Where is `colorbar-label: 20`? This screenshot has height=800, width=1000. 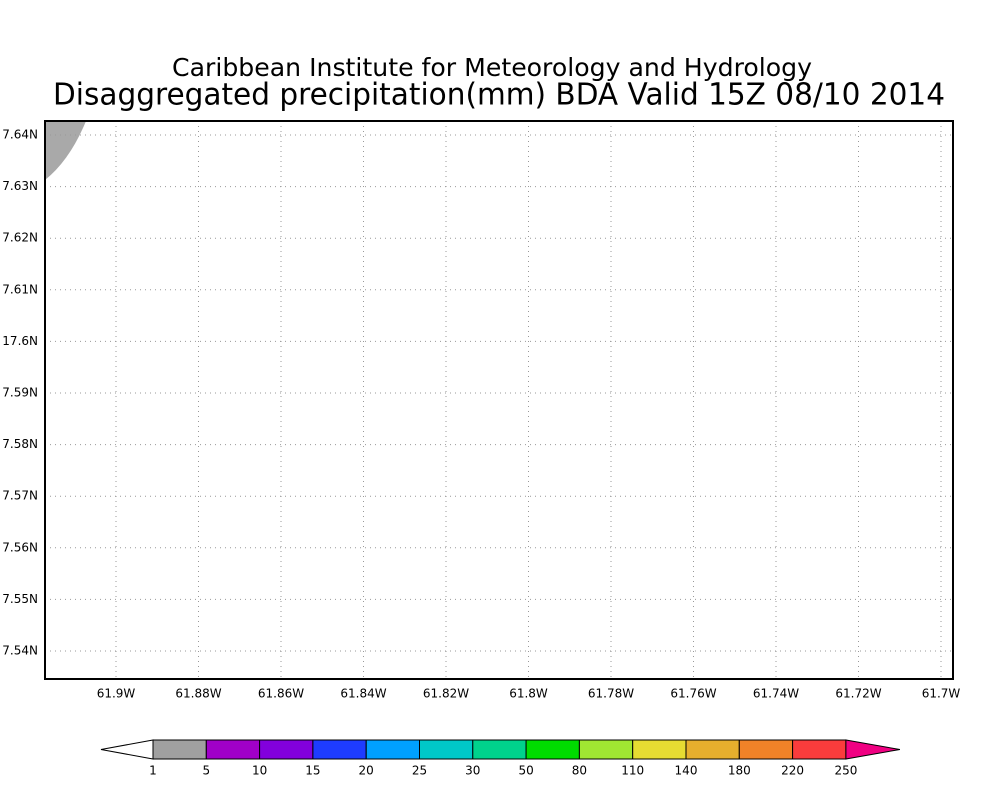 colorbar-label: 20 is located at coordinates (366, 771).